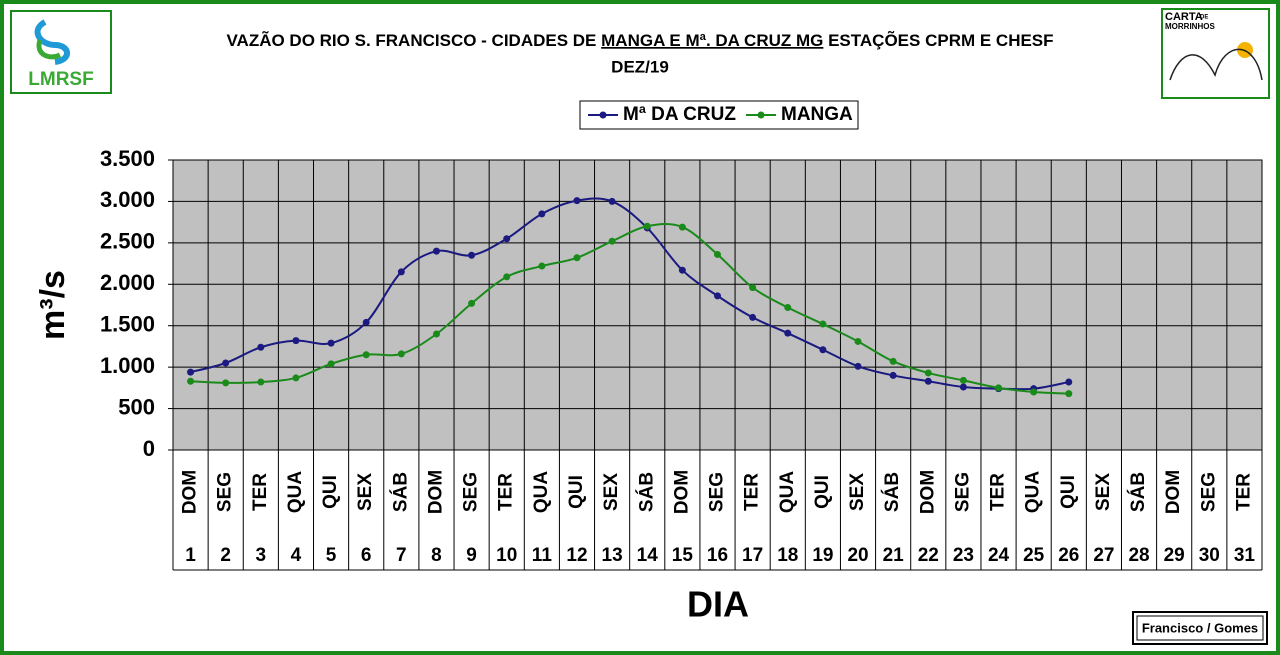 This screenshot has height=655, width=1280. Describe the element at coordinates (127, 365) in the screenshot. I see `y-tick-label: 1.000` at that location.